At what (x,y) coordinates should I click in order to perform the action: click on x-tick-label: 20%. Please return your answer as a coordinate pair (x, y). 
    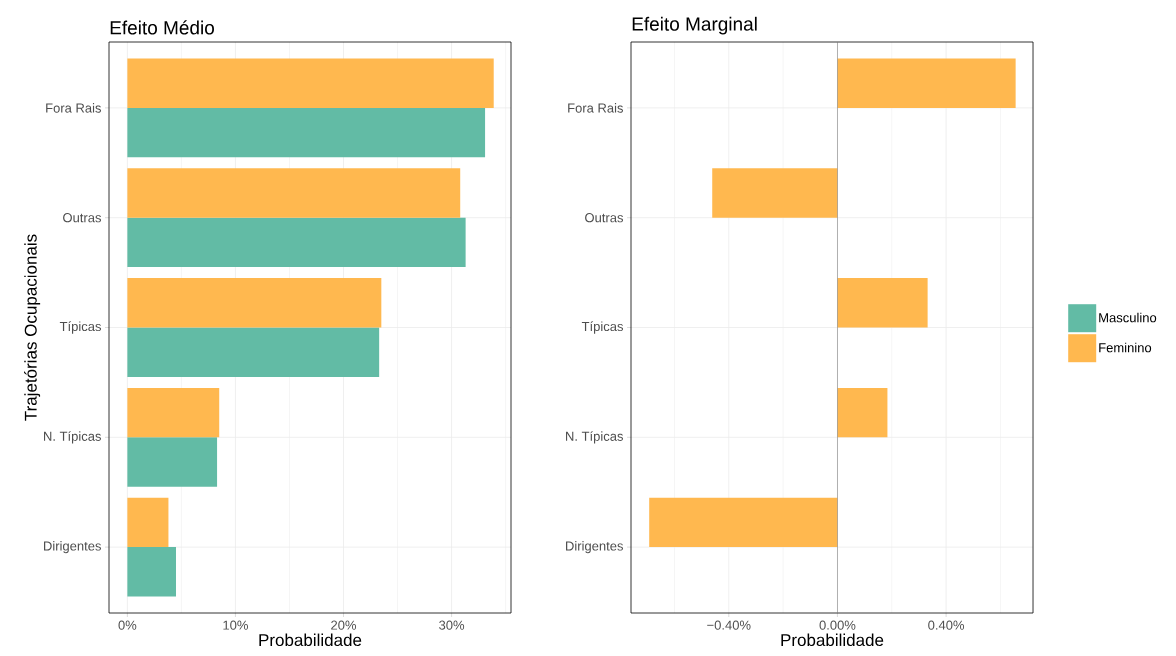
    Looking at the image, I should click on (344, 625).